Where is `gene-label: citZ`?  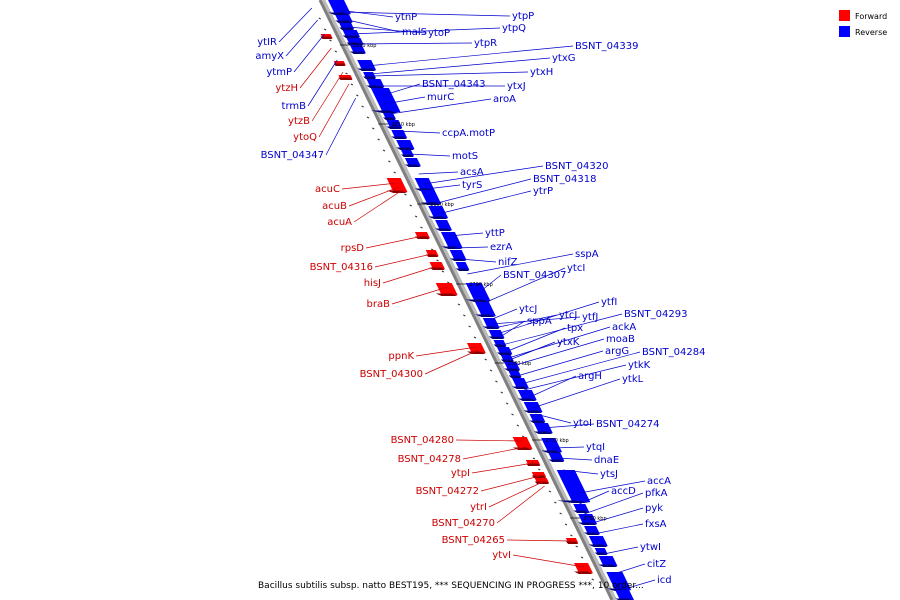
gene-label: citZ is located at coordinates (656, 564).